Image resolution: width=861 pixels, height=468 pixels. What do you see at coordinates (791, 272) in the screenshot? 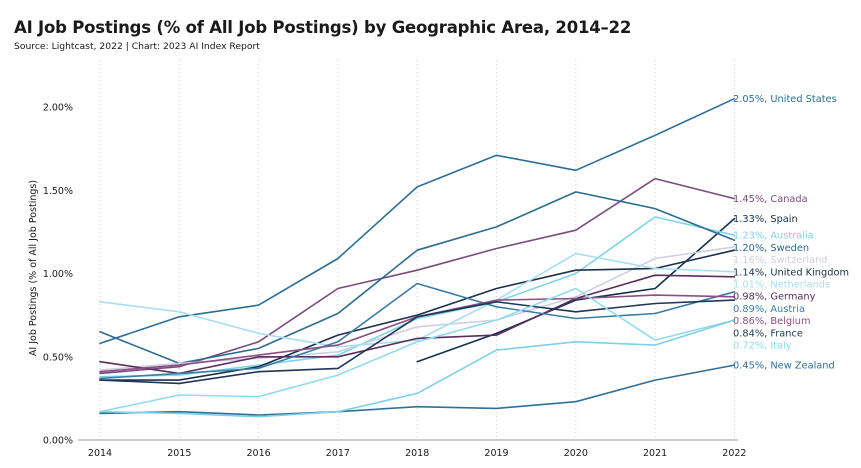
I see `series-end-label: 1.14%, United Kingdom` at bounding box center [791, 272].